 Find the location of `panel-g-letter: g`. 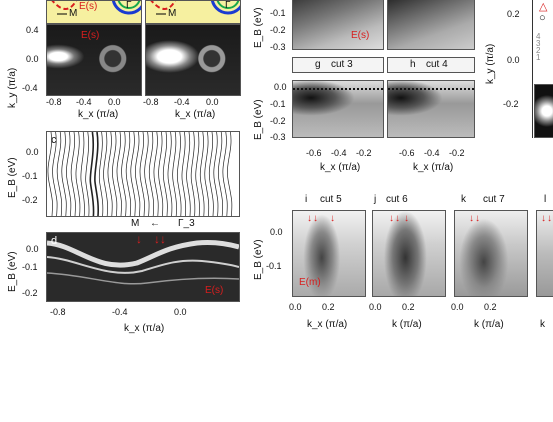

panel-g-letter: g is located at coordinates (318, 64).